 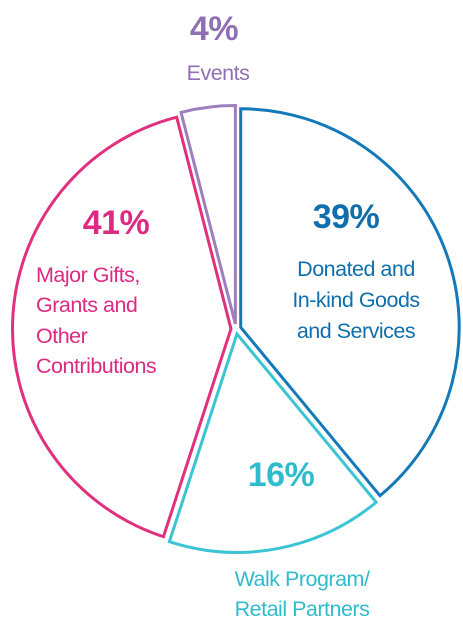 What do you see at coordinates (218, 73) in the screenshot?
I see `events-label: Events` at bounding box center [218, 73].